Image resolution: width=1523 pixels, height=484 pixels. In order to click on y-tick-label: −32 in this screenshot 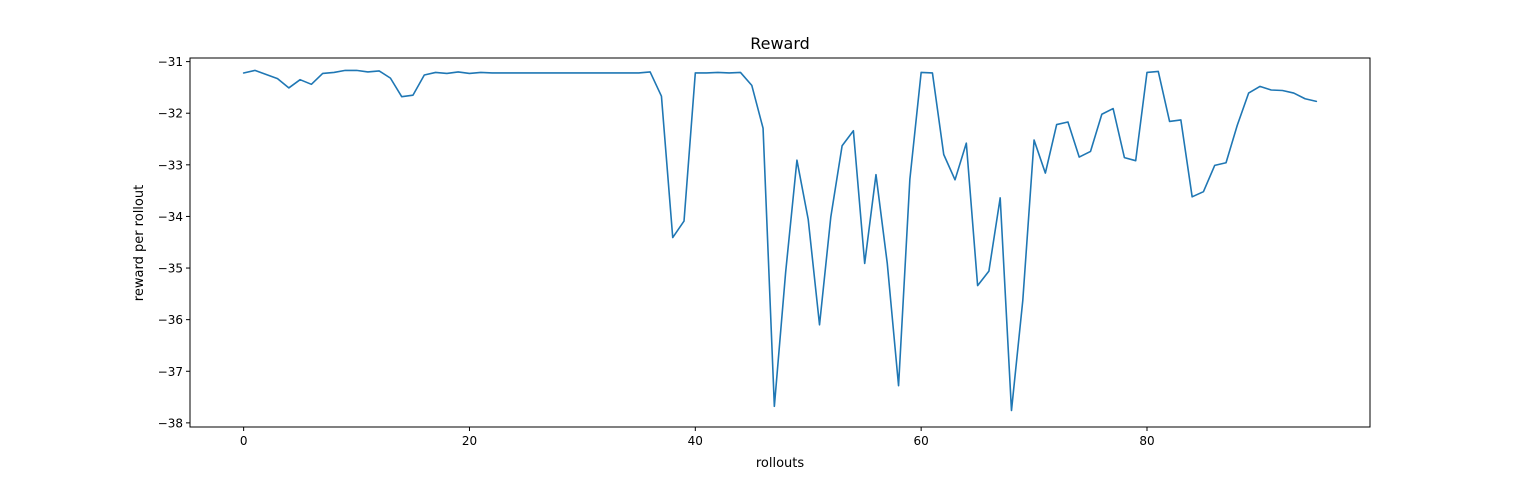, I will do `click(170, 114)`.